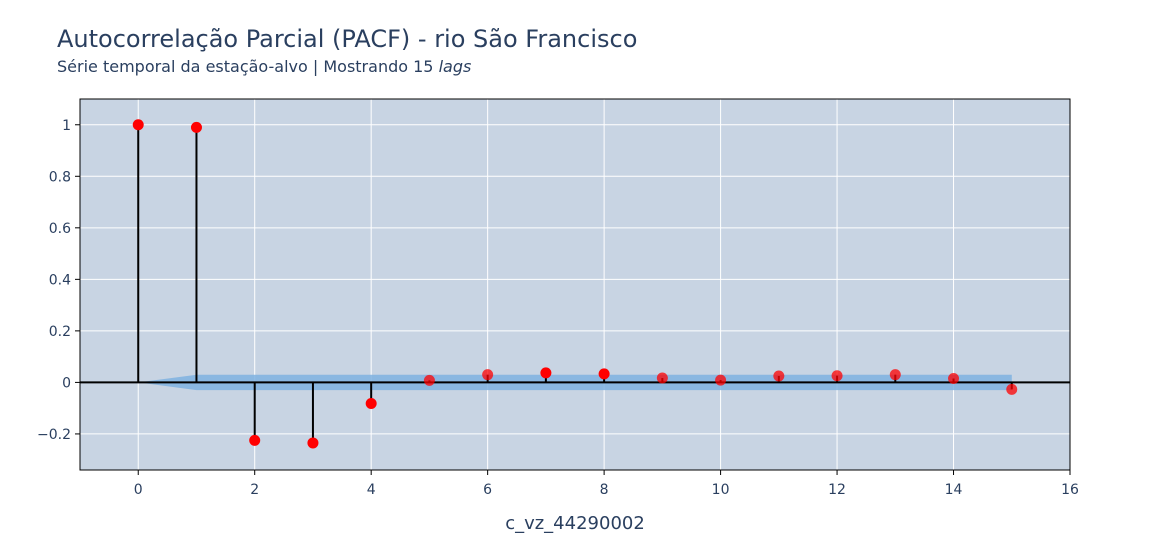 The width and height of the screenshot is (1150, 550). I want to click on y-tick-label: 0.4, so click(60, 280).